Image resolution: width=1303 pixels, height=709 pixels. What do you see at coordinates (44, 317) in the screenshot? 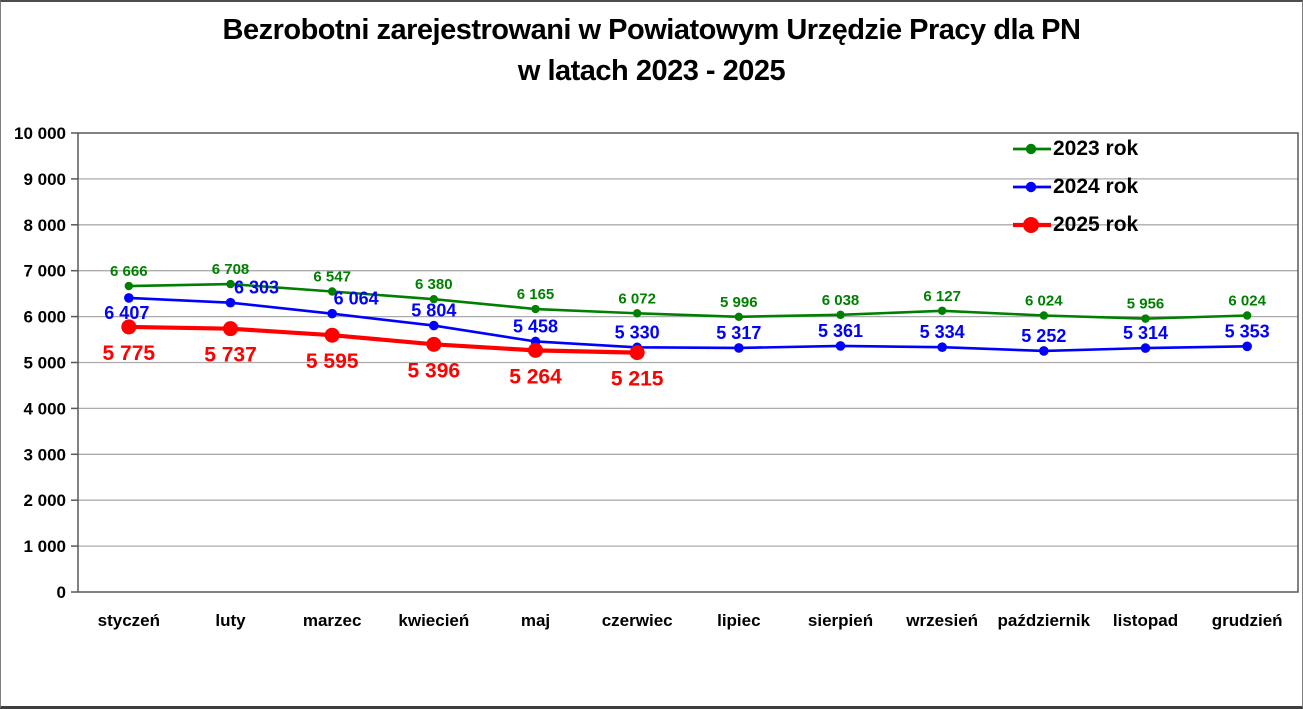
I see `y-axis-label: 6 000` at bounding box center [44, 317].